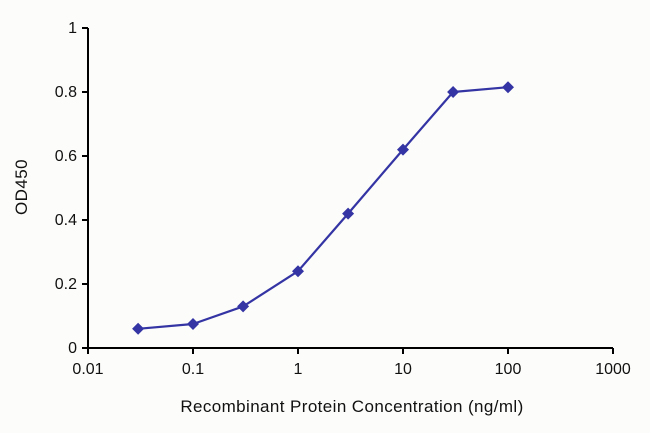 The height and width of the screenshot is (433, 650). I want to click on x-tick-label: 0.1, so click(193, 369).